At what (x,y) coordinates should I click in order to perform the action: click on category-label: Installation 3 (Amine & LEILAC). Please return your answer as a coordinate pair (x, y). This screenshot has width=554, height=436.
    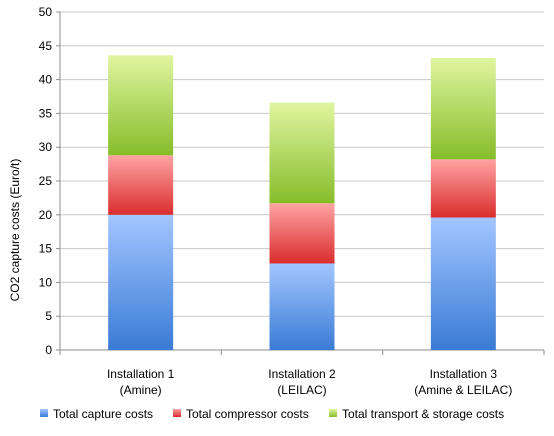
    Looking at the image, I should click on (463, 382).